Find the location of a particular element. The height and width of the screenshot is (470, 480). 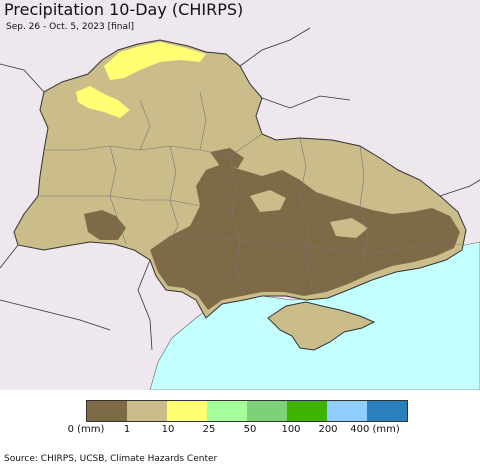

wet-zone-northwest is located at coordinates (103, 102).